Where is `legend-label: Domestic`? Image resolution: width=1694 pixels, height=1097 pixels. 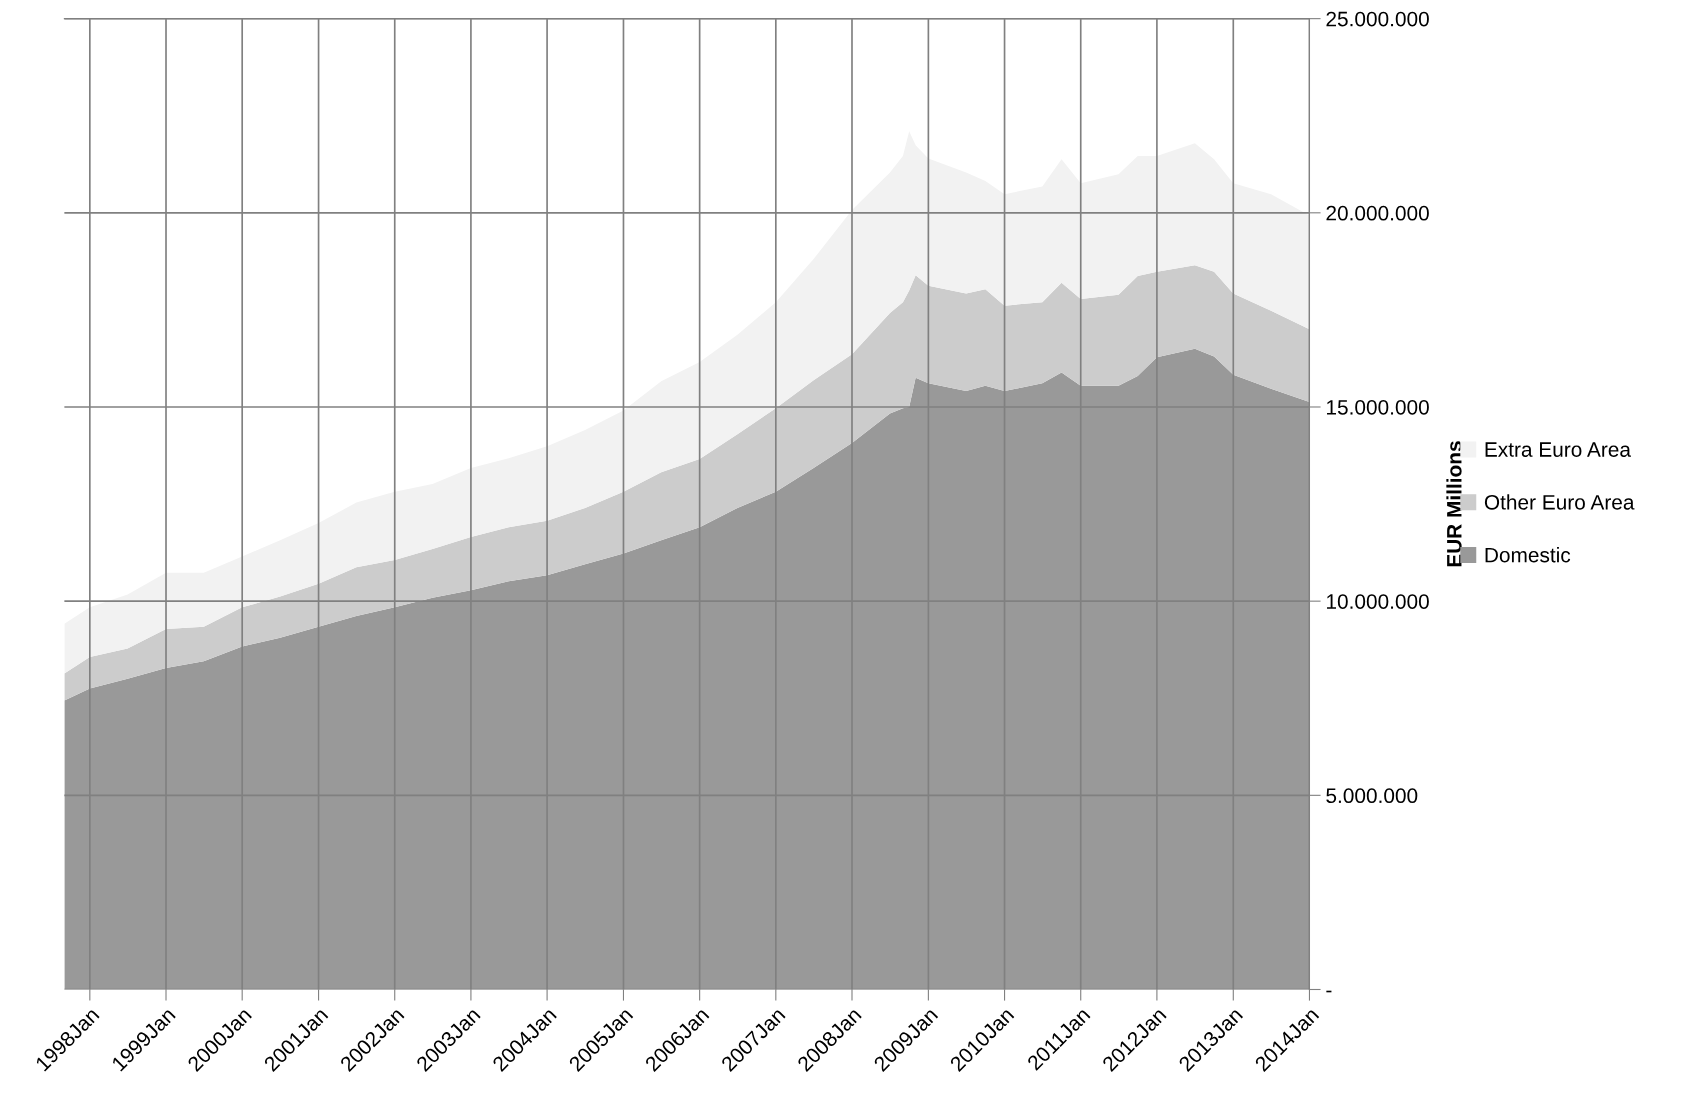
legend-label: Domestic is located at coordinates (1528, 555).